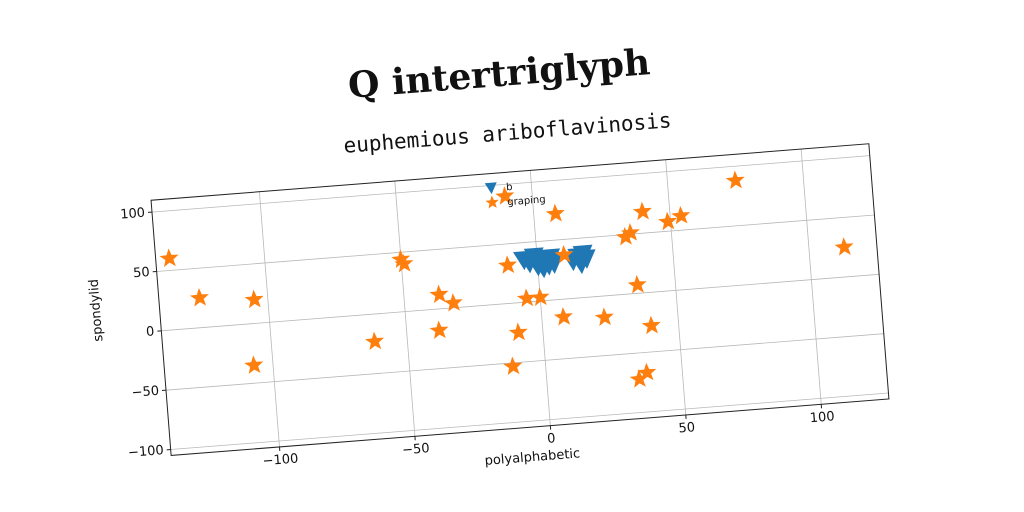  I want to click on legend-label-b: b, so click(509, 187).